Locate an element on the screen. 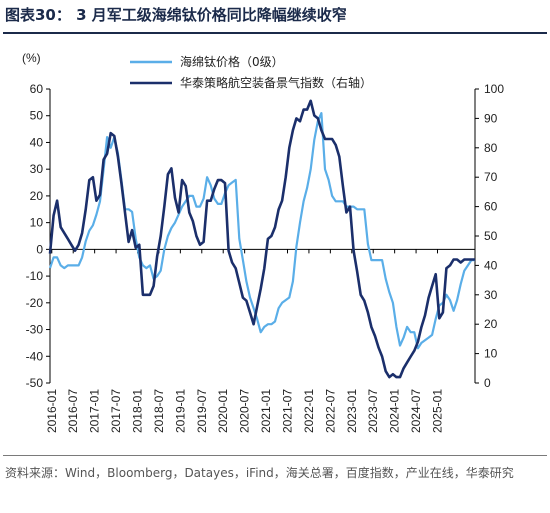 This screenshot has height=513, width=550. x-tick-label: 2016-07 is located at coordinates (73, 411).